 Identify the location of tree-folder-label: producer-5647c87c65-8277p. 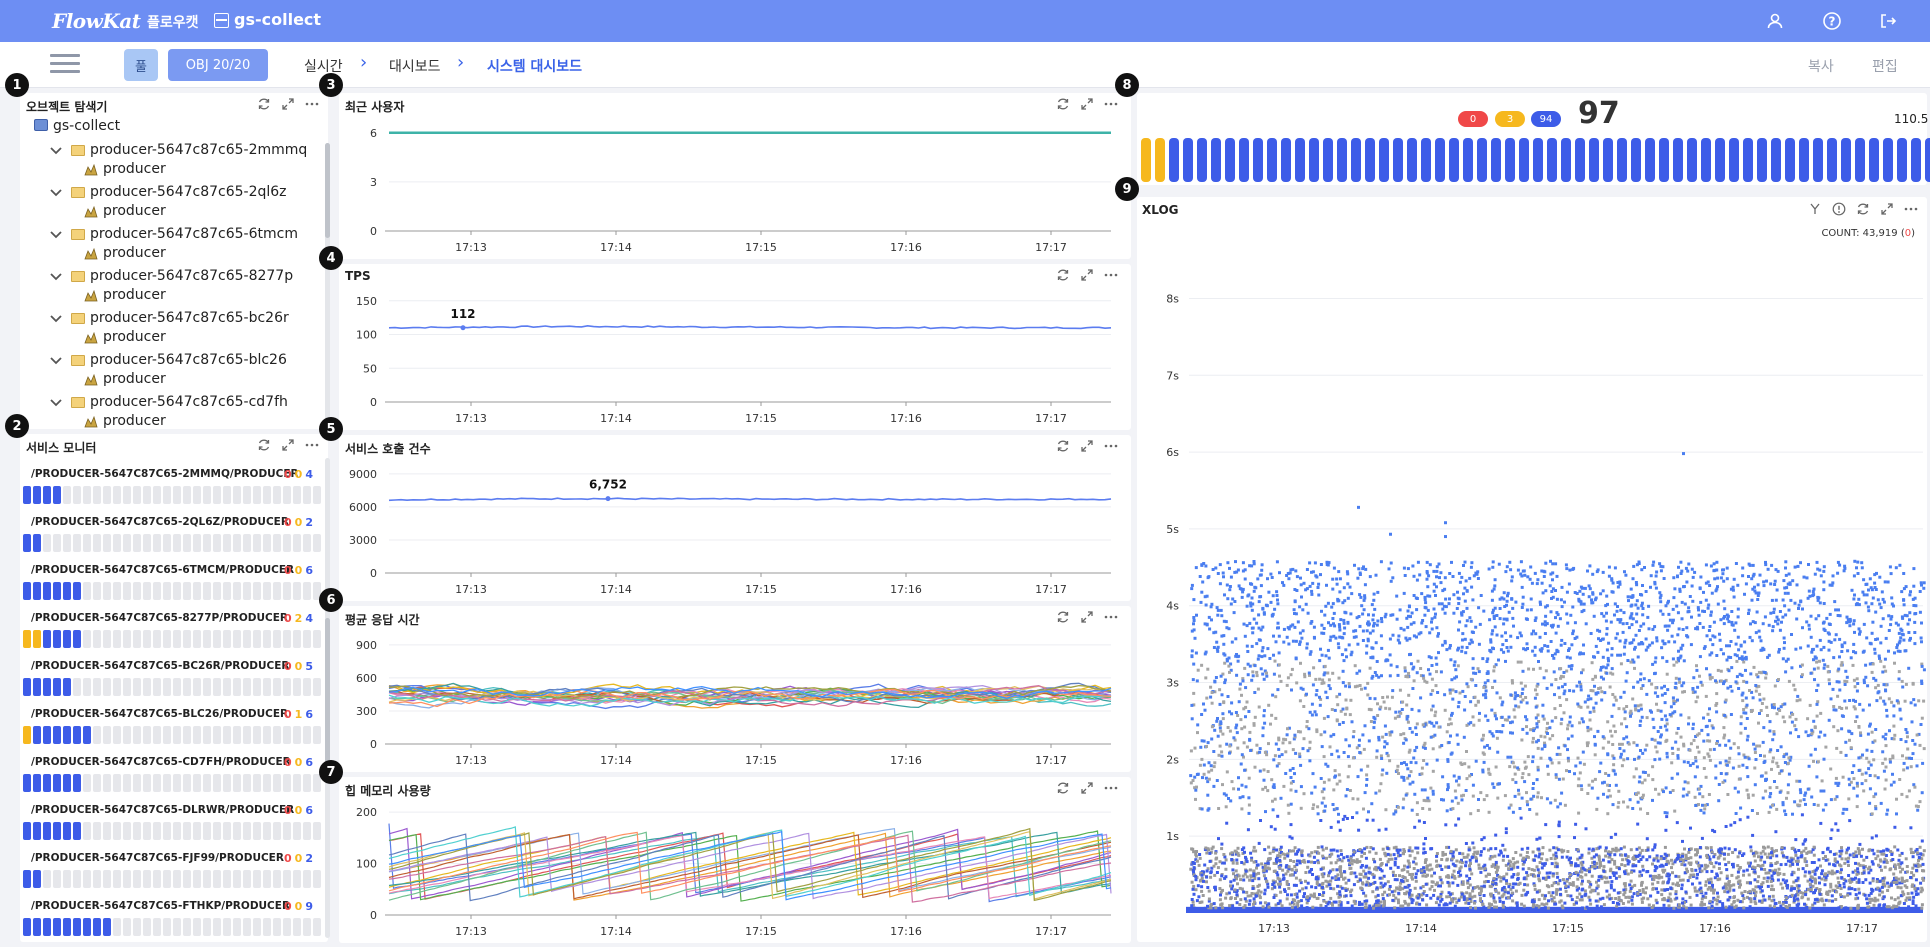
(192, 276).